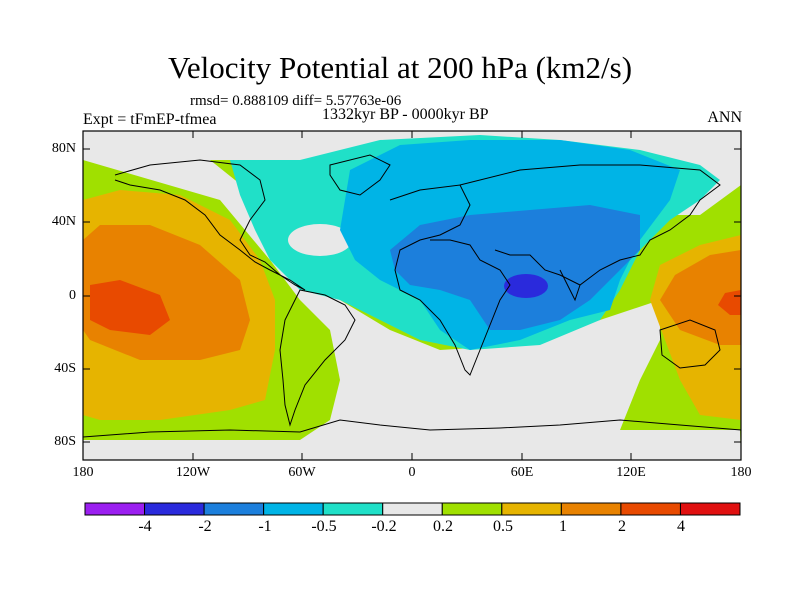 The image size is (800, 600). I want to click on lon-label-180e: 180, so click(741, 472).